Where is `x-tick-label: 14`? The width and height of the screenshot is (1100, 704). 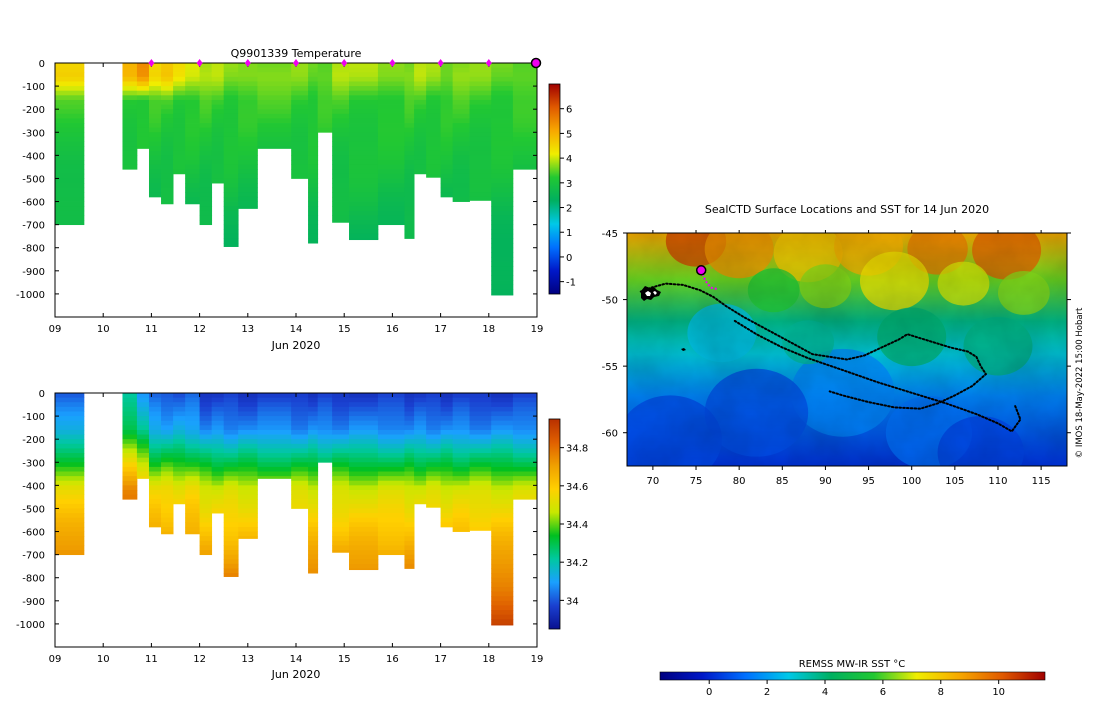 x-tick-label: 14 is located at coordinates (296, 329).